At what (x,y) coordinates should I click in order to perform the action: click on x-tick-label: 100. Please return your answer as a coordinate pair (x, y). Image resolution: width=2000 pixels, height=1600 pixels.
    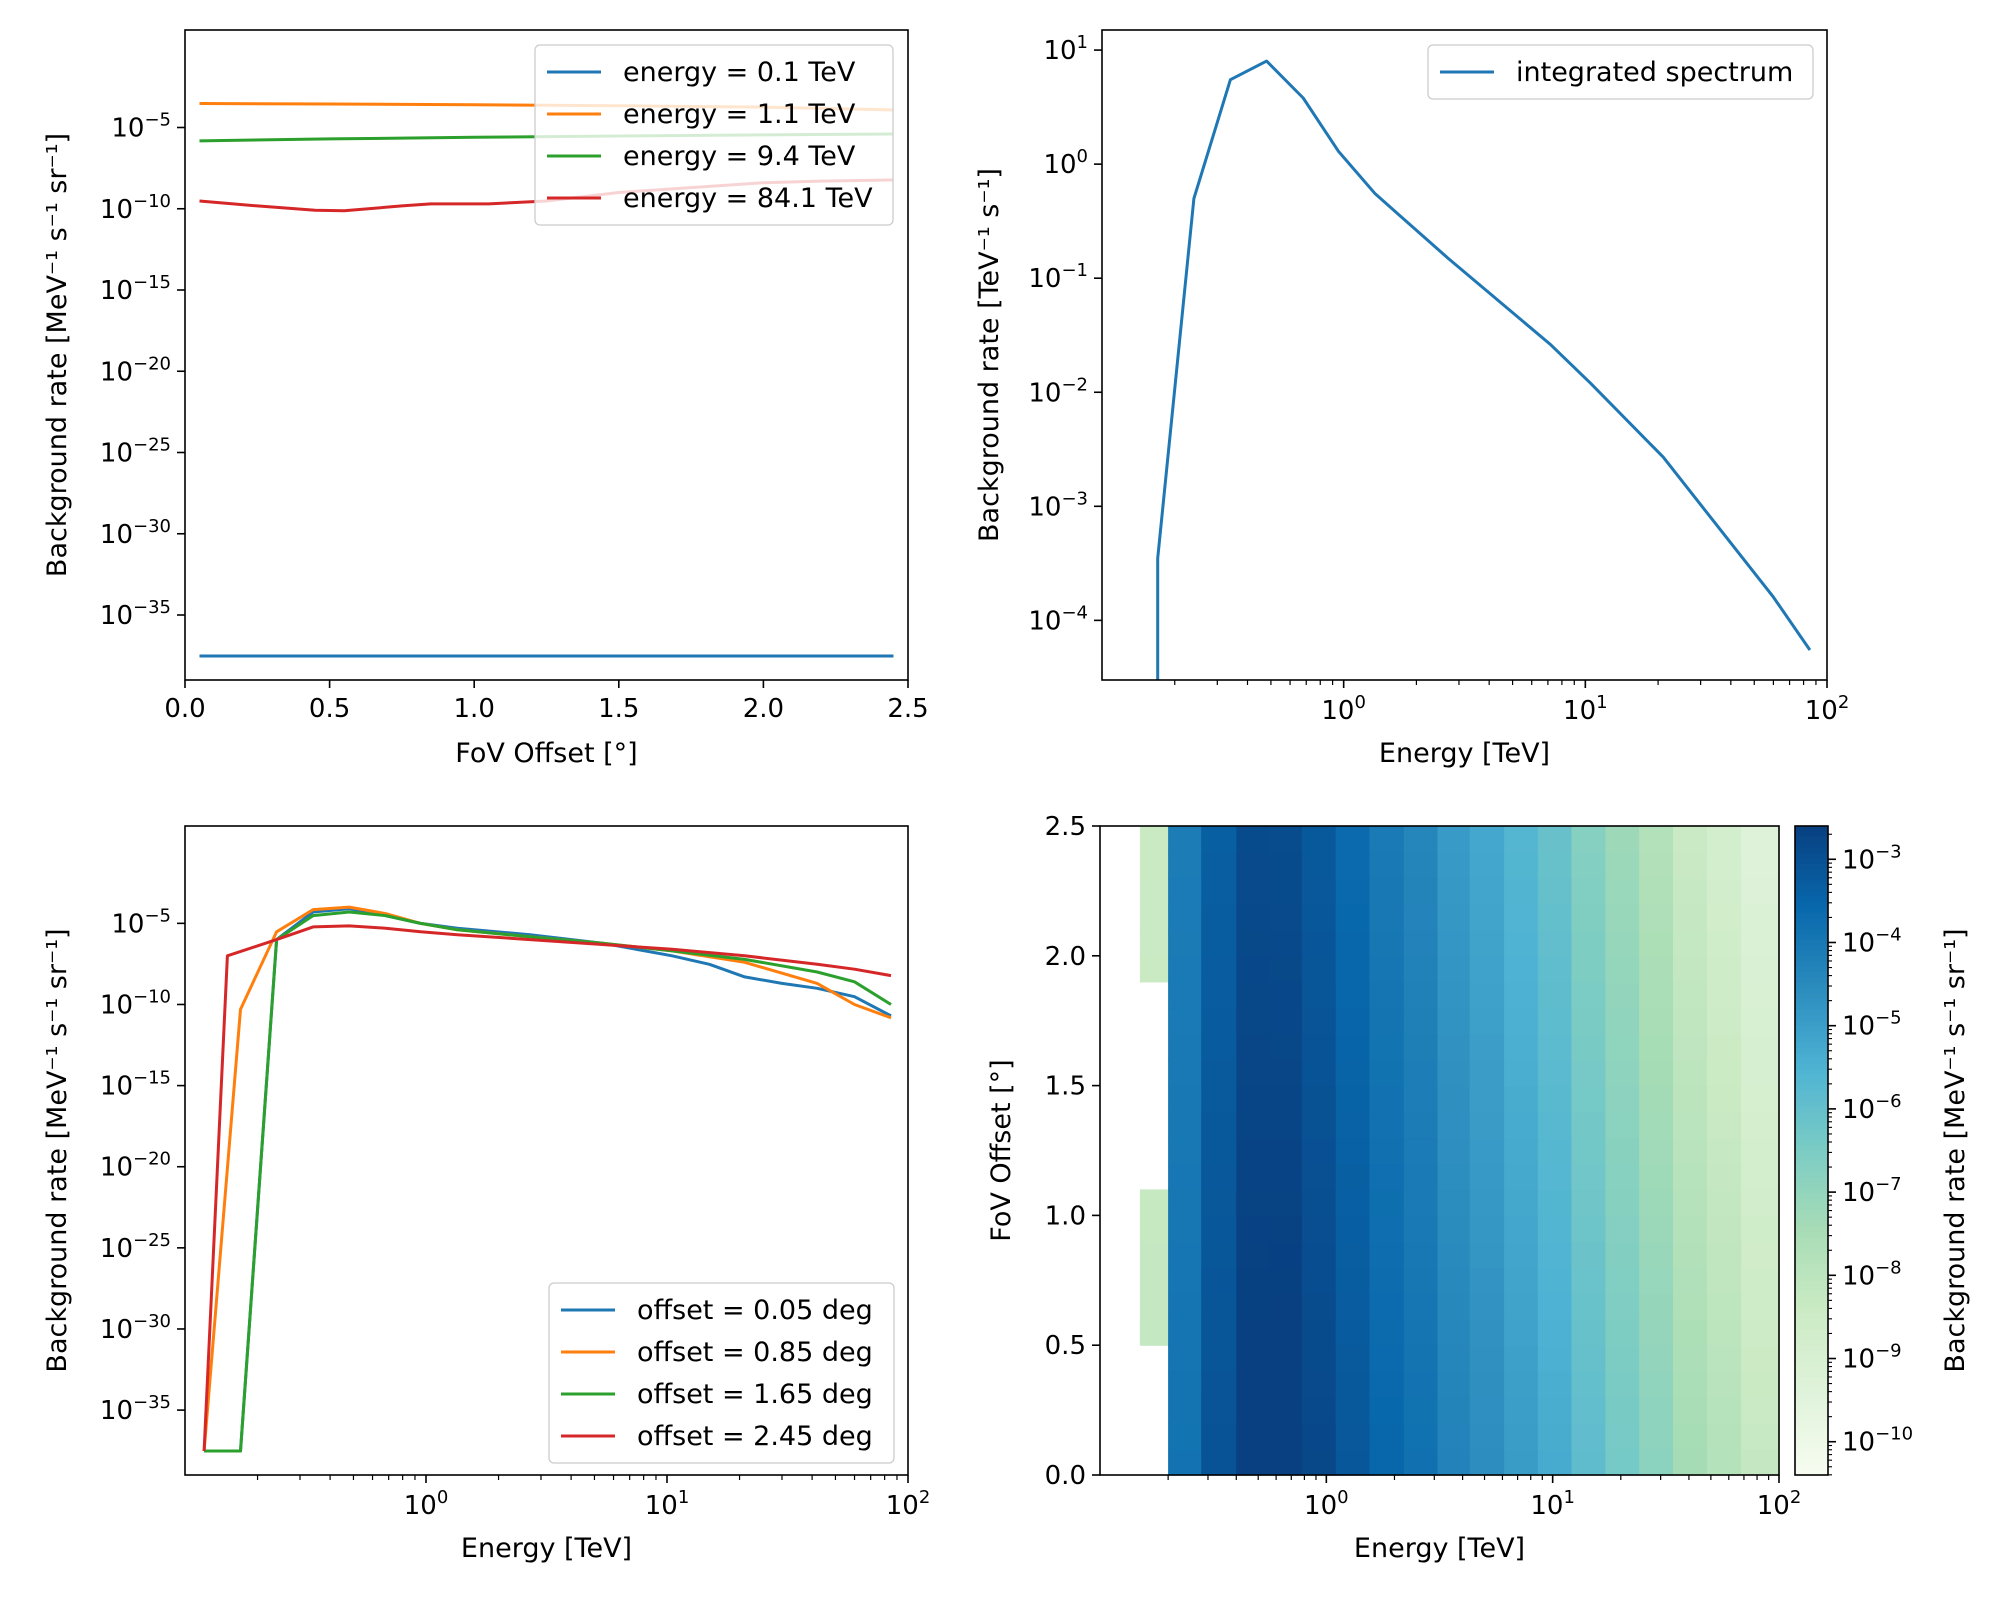
    Looking at the image, I should click on (1326, 1504).